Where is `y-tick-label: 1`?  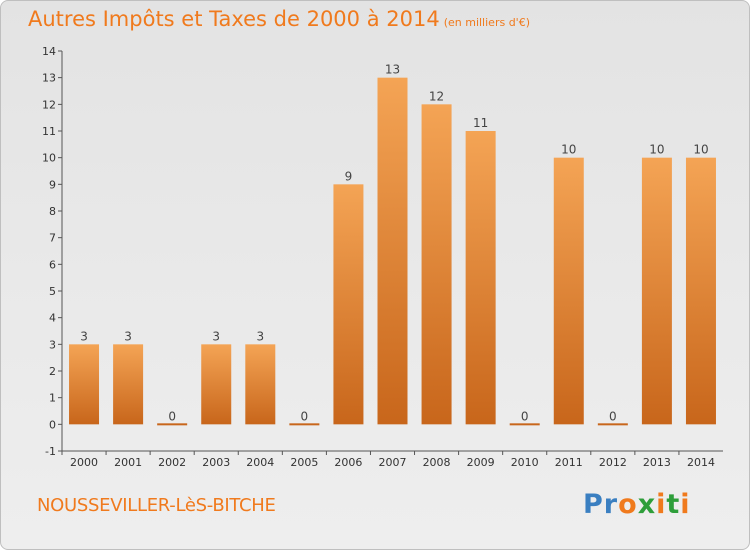 y-tick-label: 1 is located at coordinates (52, 398).